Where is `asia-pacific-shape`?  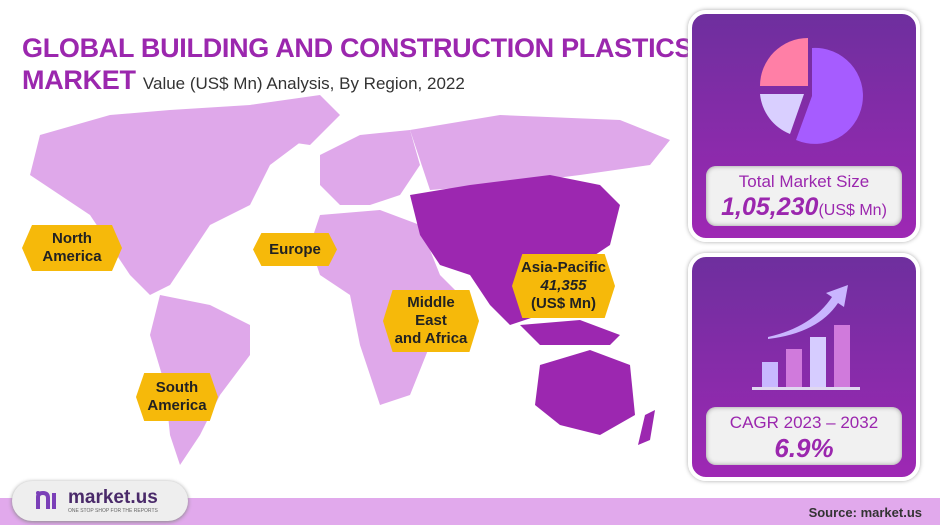 asia-pacific-shape is located at coordinates (515, 250).